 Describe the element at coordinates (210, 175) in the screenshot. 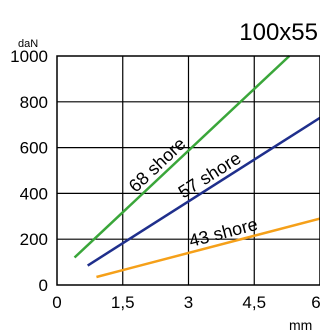

I see `series-label: 57 shore` at that location.